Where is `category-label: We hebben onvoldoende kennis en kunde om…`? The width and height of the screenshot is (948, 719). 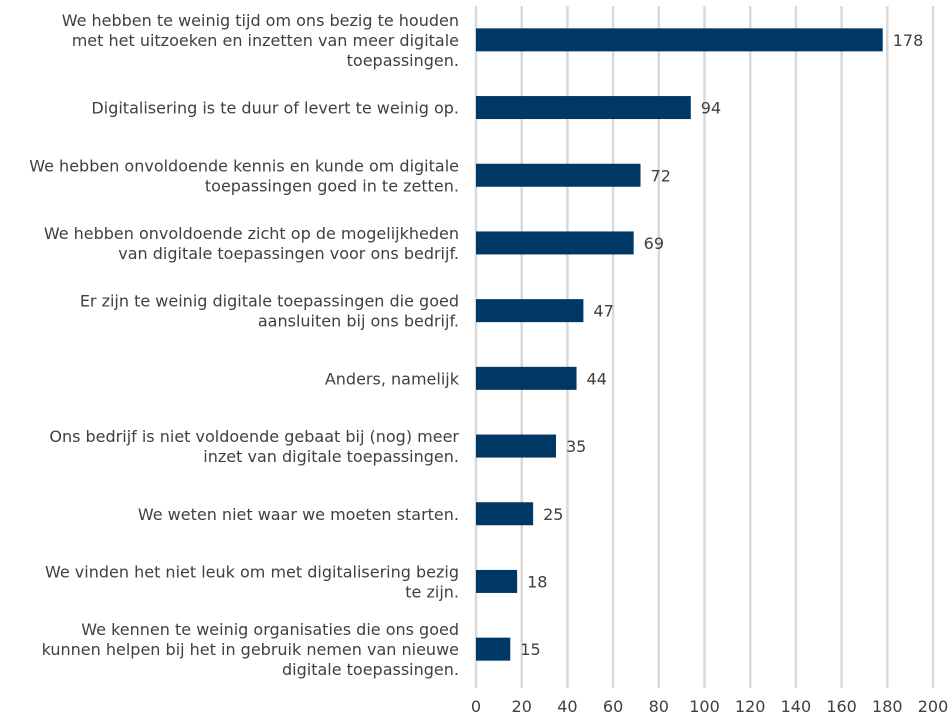 category-label: We hebben onvoldoende kennis en kunde om… is located at coordinates (244, 165).